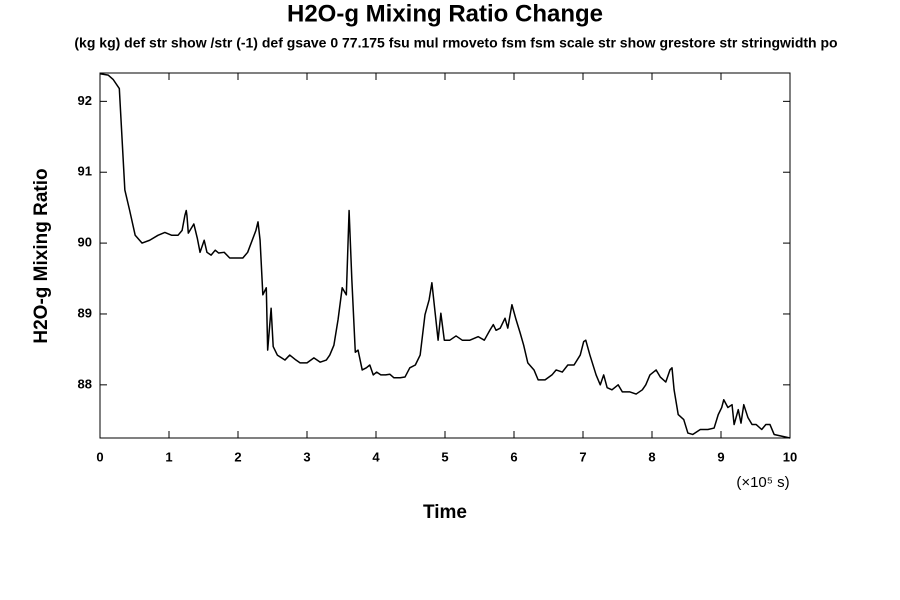 The height and width of the screenshot is (600, 900). Describe the element at coordinates (790, 456) in the screenshot. I see `x-tick-label: 10` at that location.